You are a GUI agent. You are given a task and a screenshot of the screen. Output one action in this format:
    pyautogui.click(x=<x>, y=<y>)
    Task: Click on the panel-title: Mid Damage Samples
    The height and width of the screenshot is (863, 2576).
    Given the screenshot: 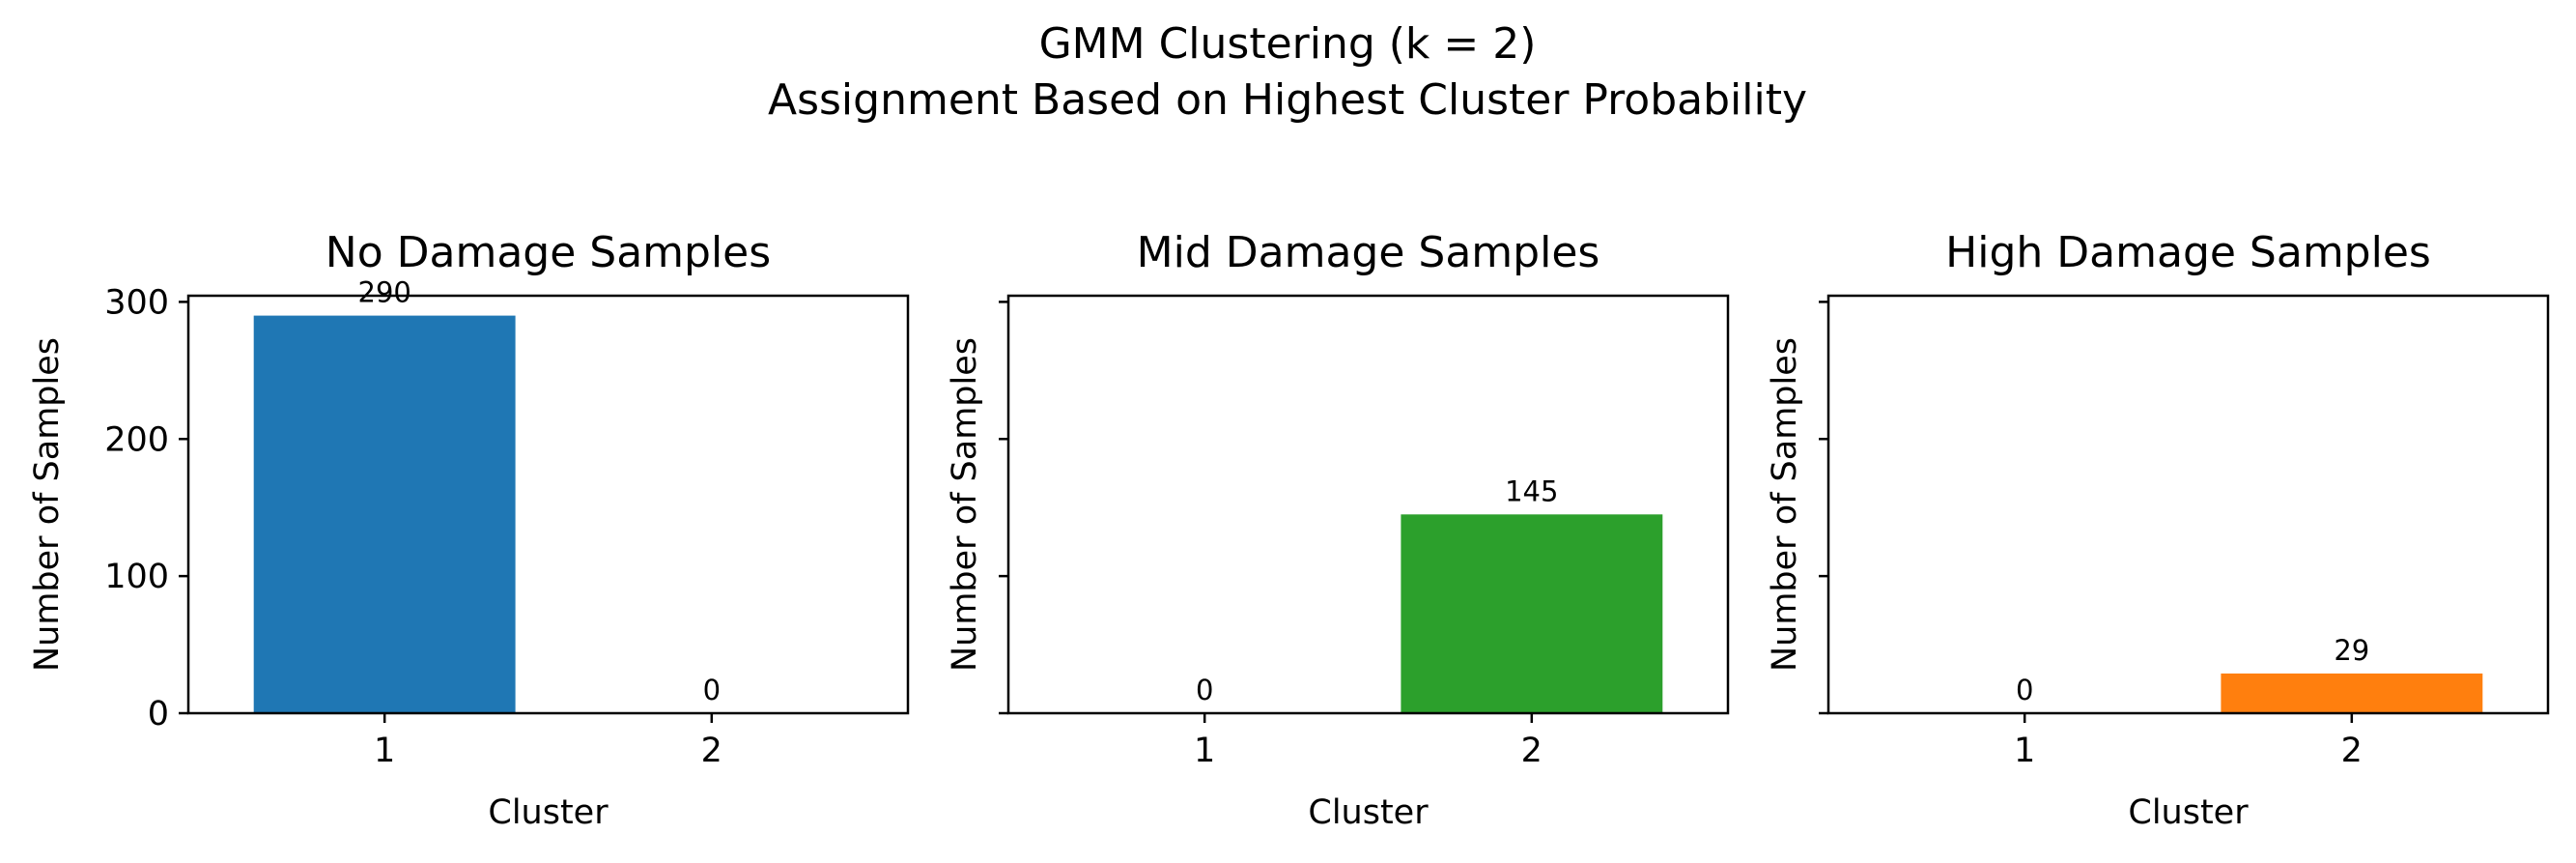 What is the action you would take?
    pyautogui.click(x=1368, y=252)
    